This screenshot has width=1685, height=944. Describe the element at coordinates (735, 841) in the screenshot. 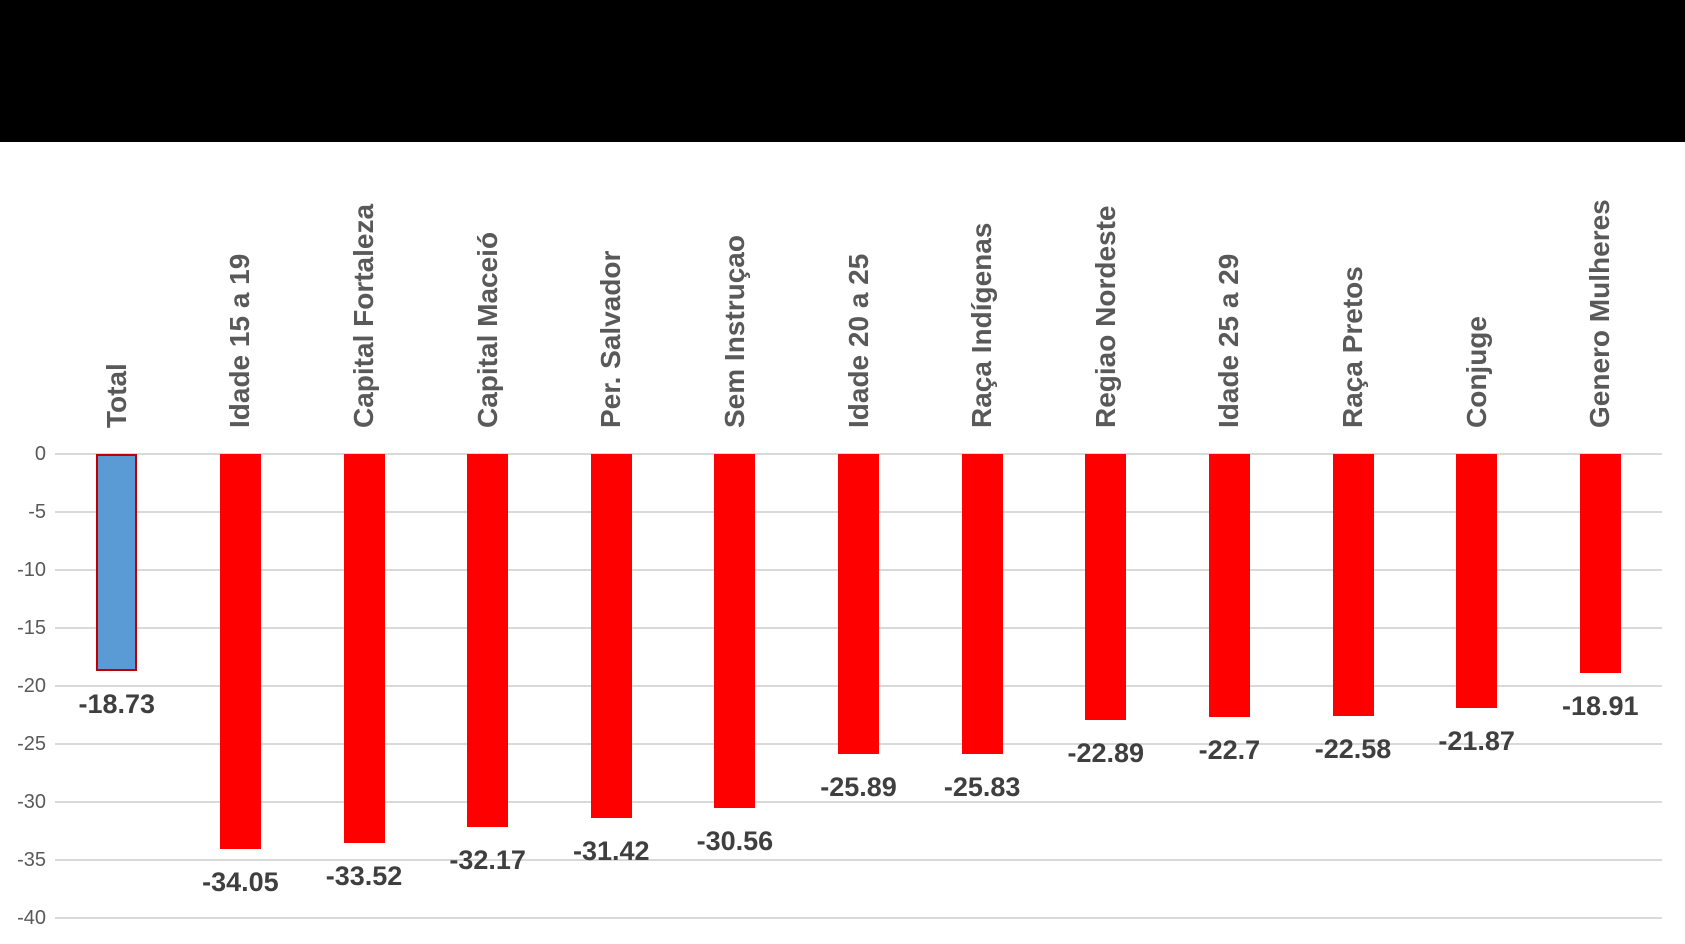

I see `bar-value-label: -30.56` at that location.